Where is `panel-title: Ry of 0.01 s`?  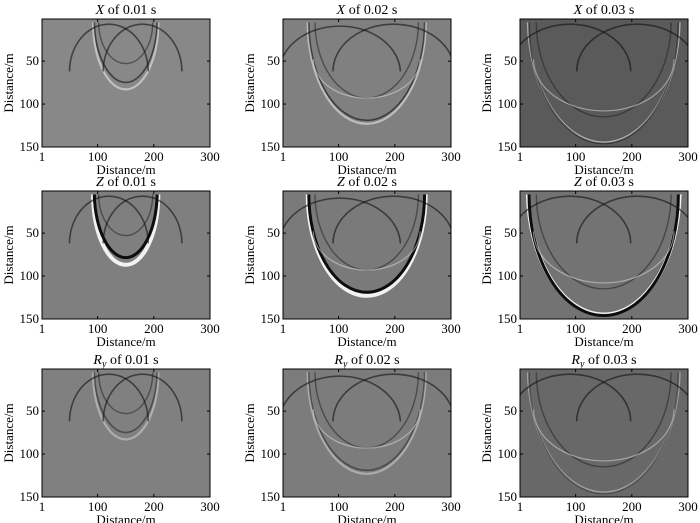
panel-title: Ry of 0.01 s is located at coordinates (125, 361).